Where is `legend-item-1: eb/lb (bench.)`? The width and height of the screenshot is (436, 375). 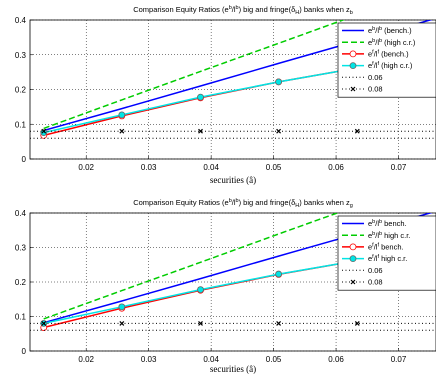
legend-item-1: eb/lb (bench.) is located at coordinates (377, 30).